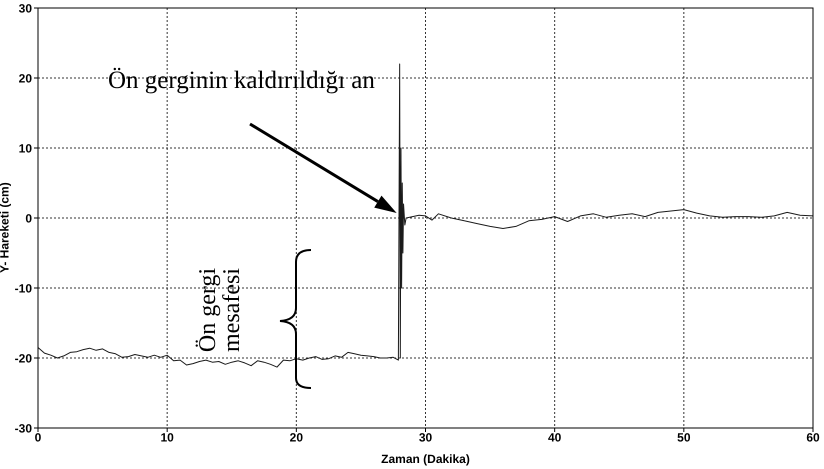 This screenshot has width=824, height=469. I want to click on x-axis-title: Zaman (Dakika), so click(425, 459).